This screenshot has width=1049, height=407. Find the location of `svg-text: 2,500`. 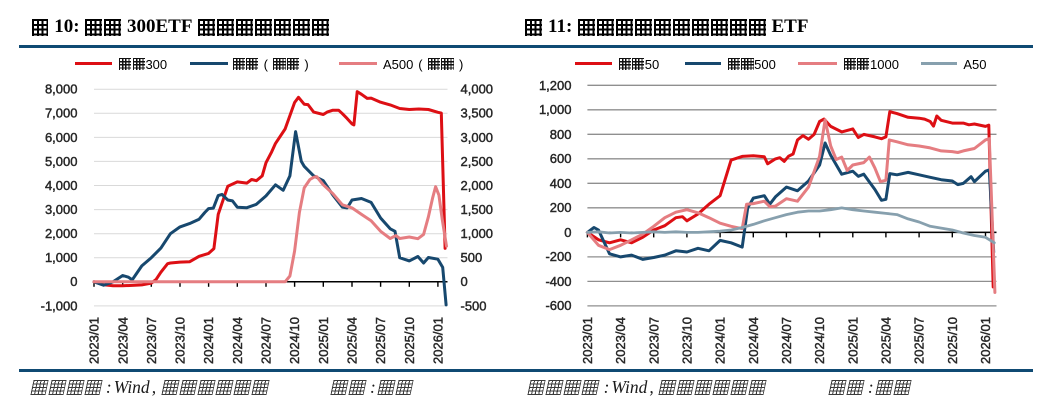

svg-text: 2,500 is located at coordinates (477, 161).